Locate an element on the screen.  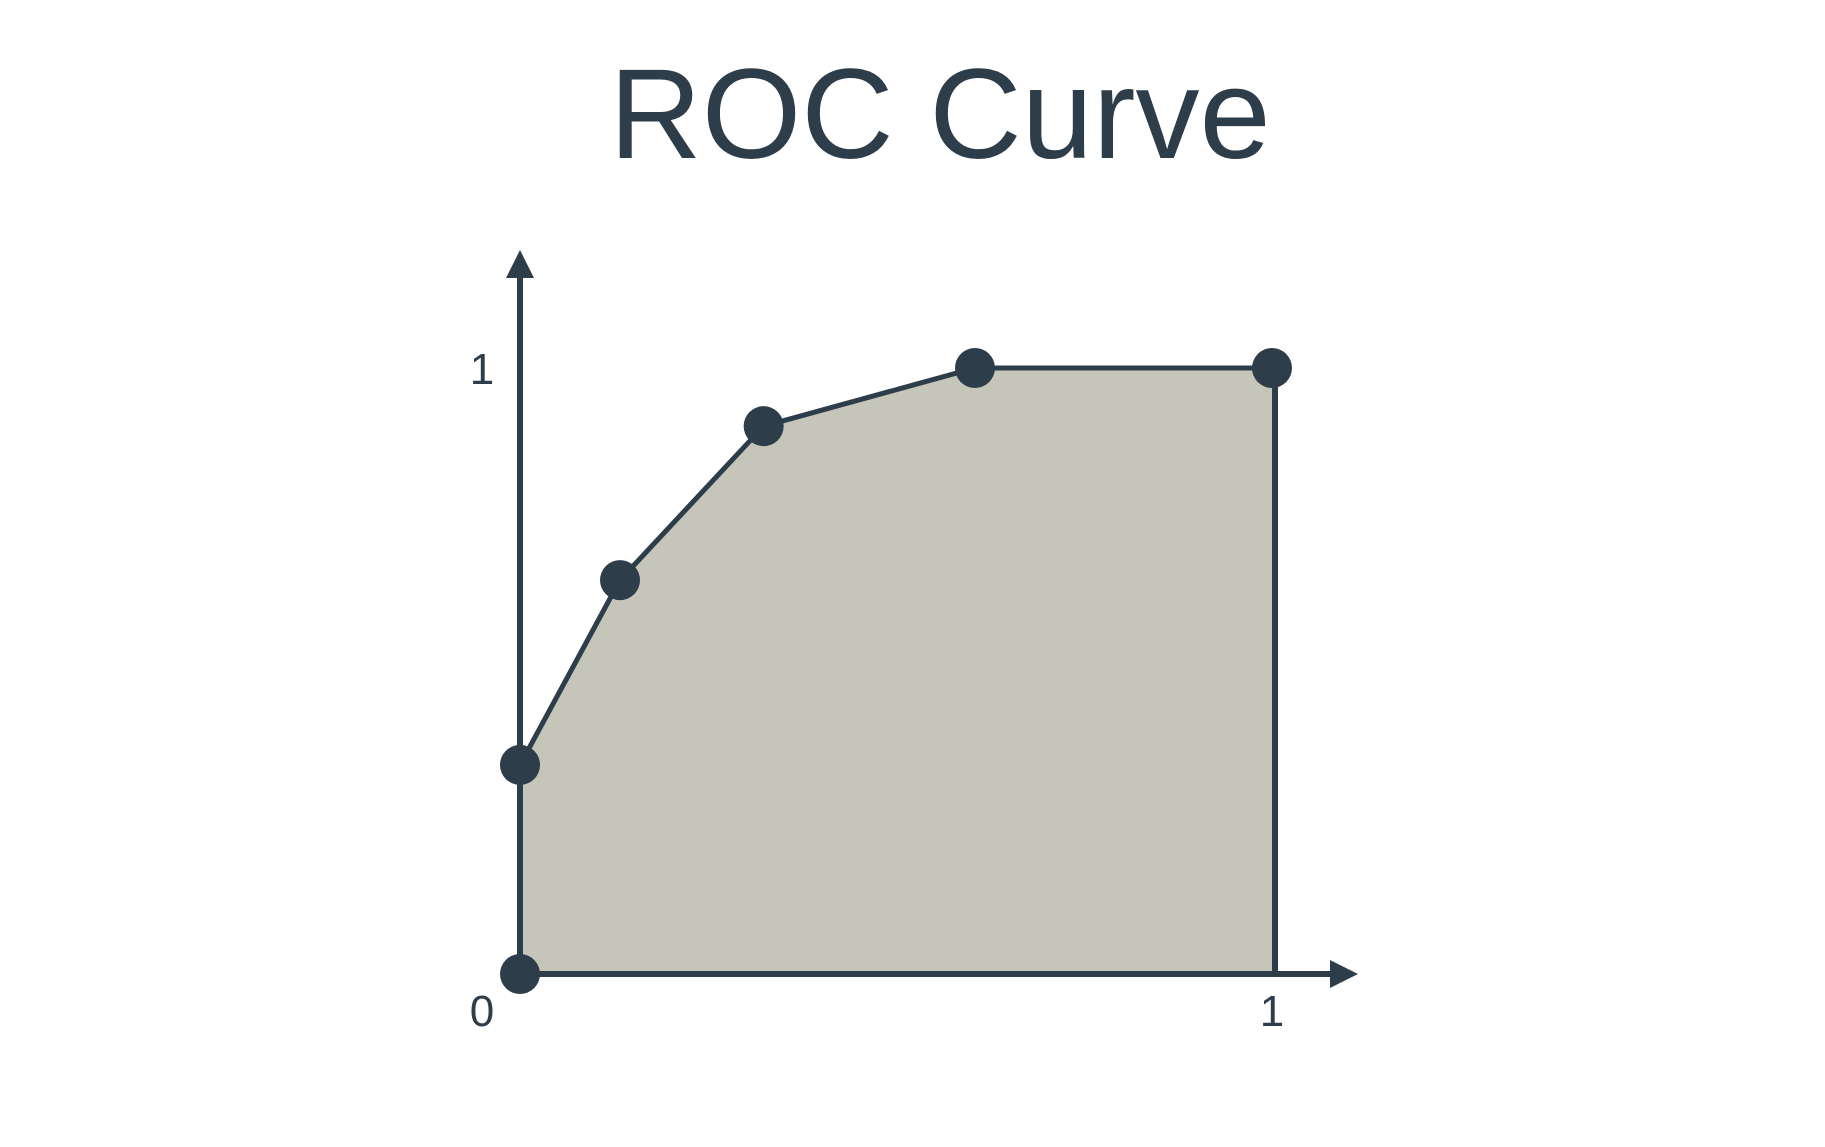
y-axis-arrow is located at coordinates (520, 264).